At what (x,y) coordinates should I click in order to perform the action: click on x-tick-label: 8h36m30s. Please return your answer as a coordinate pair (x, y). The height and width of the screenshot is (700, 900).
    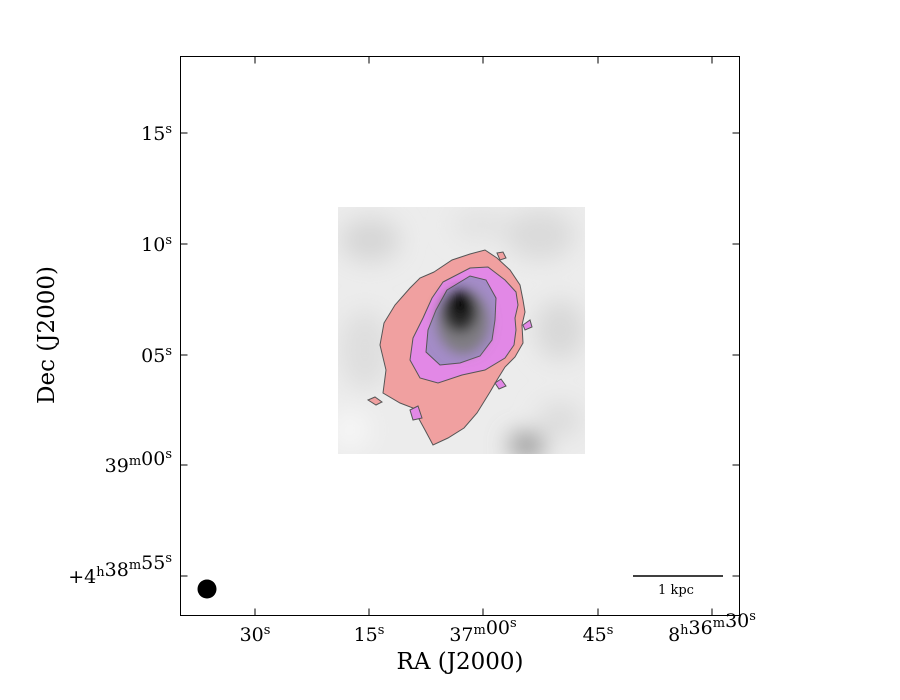
    Looking at the image, I should click on (712, 627).